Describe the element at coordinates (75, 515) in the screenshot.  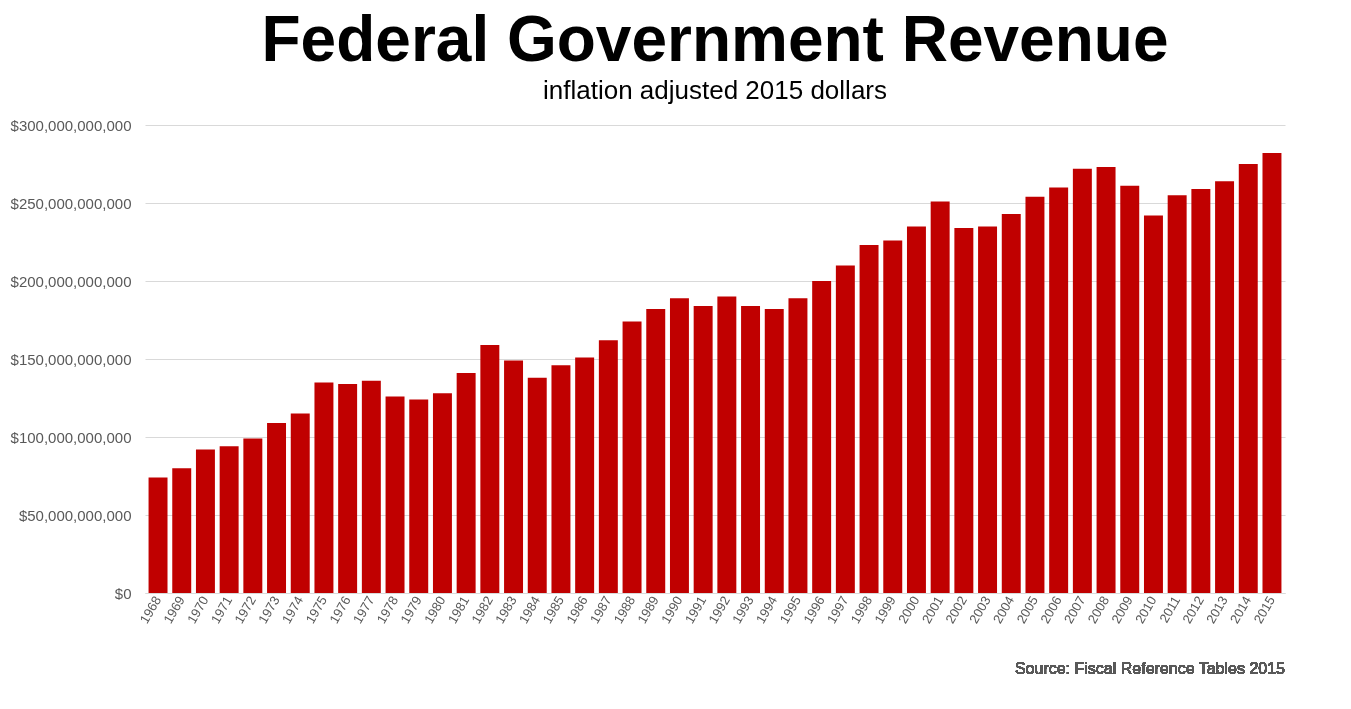
I see `y-tick-label: $50,000,000,000` at that location.